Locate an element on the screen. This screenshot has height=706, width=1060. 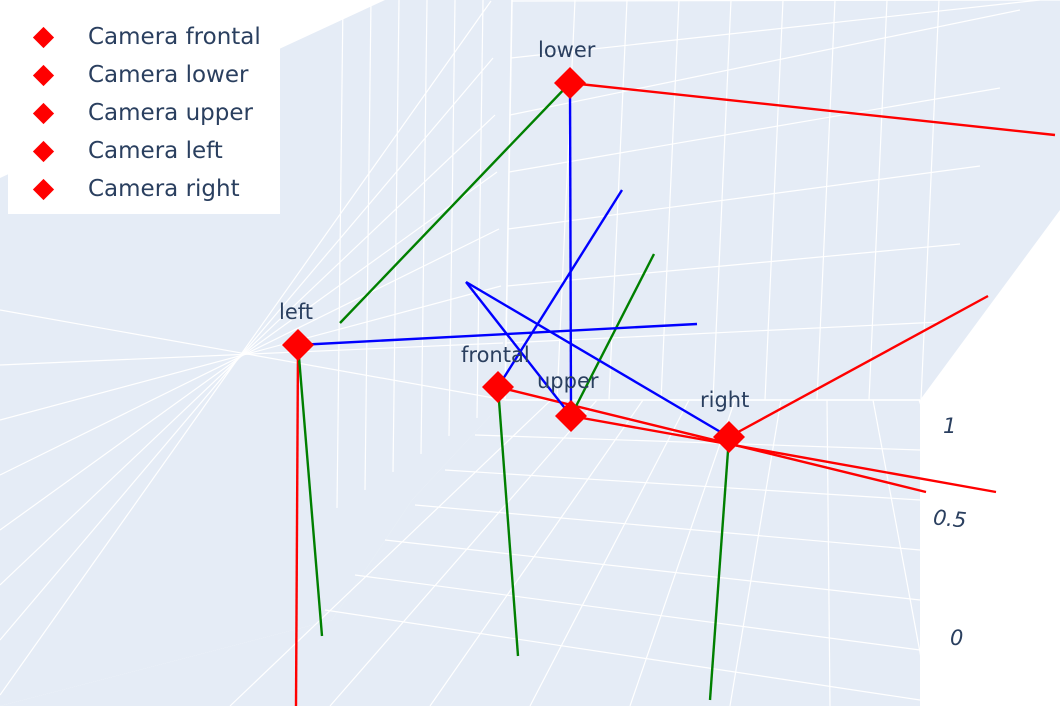
legend-label: Camera lower is located at coordinates (168, 75).